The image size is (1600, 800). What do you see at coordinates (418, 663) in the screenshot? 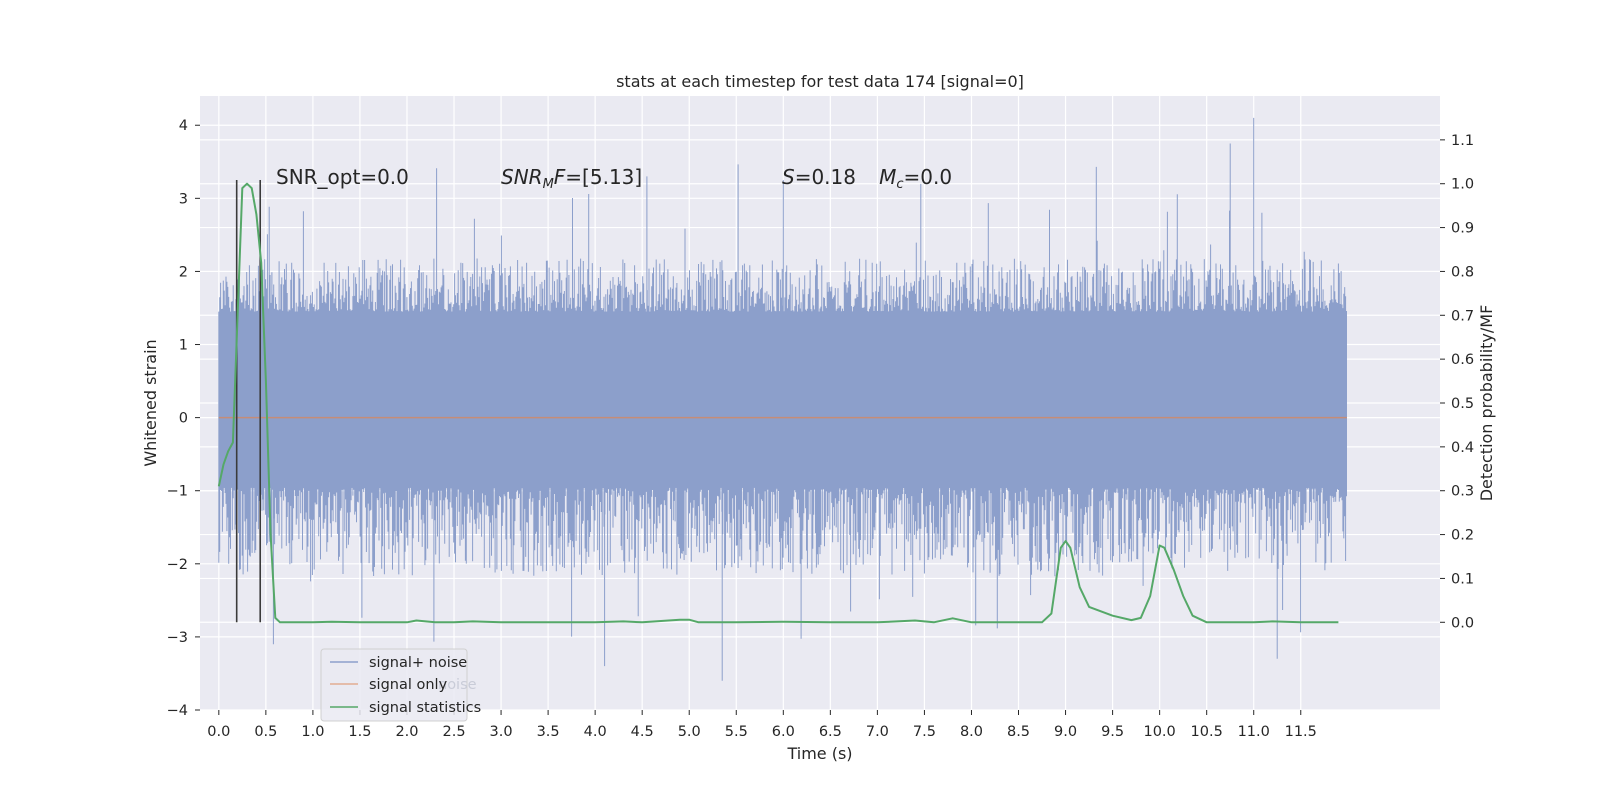
I see `legend-label-noise: signal+ noise` at bounding box center [418, 663].